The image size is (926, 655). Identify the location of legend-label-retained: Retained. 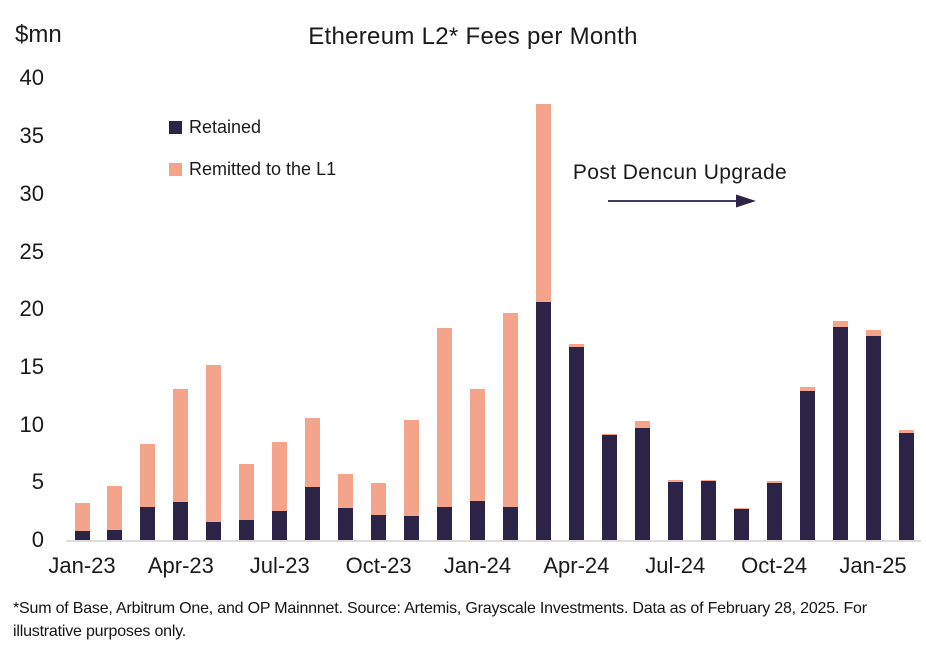
(225, 126).